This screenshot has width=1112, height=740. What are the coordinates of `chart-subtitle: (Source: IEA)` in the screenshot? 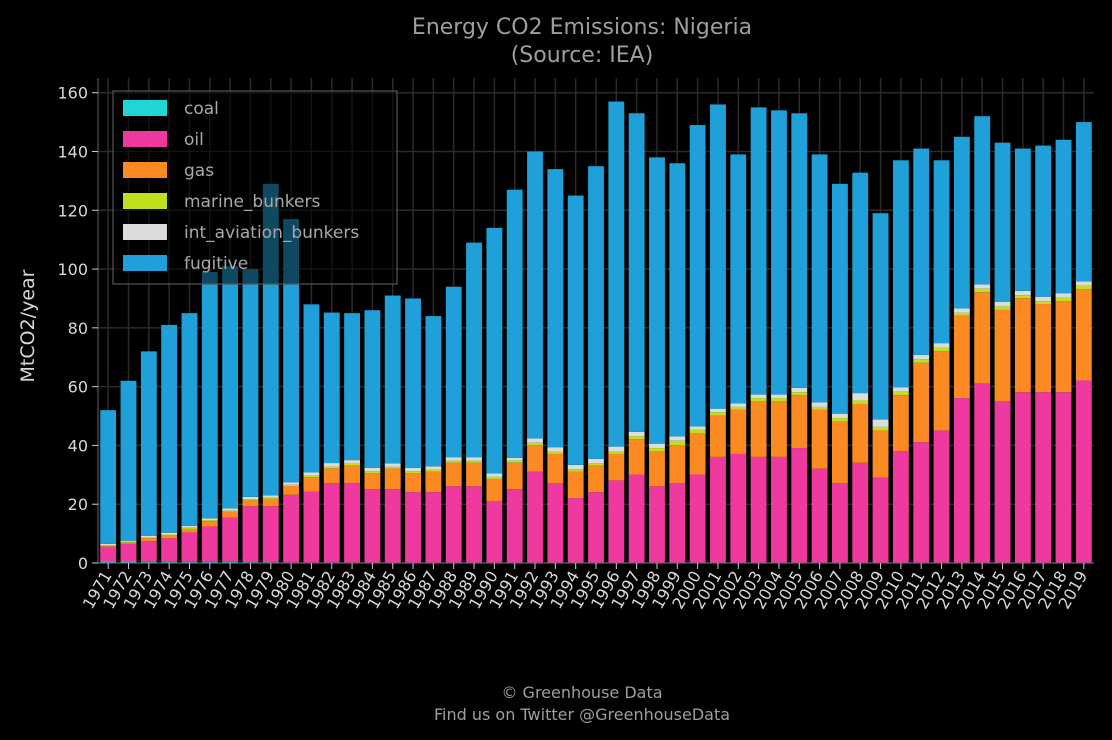 It's located at (582, 55).